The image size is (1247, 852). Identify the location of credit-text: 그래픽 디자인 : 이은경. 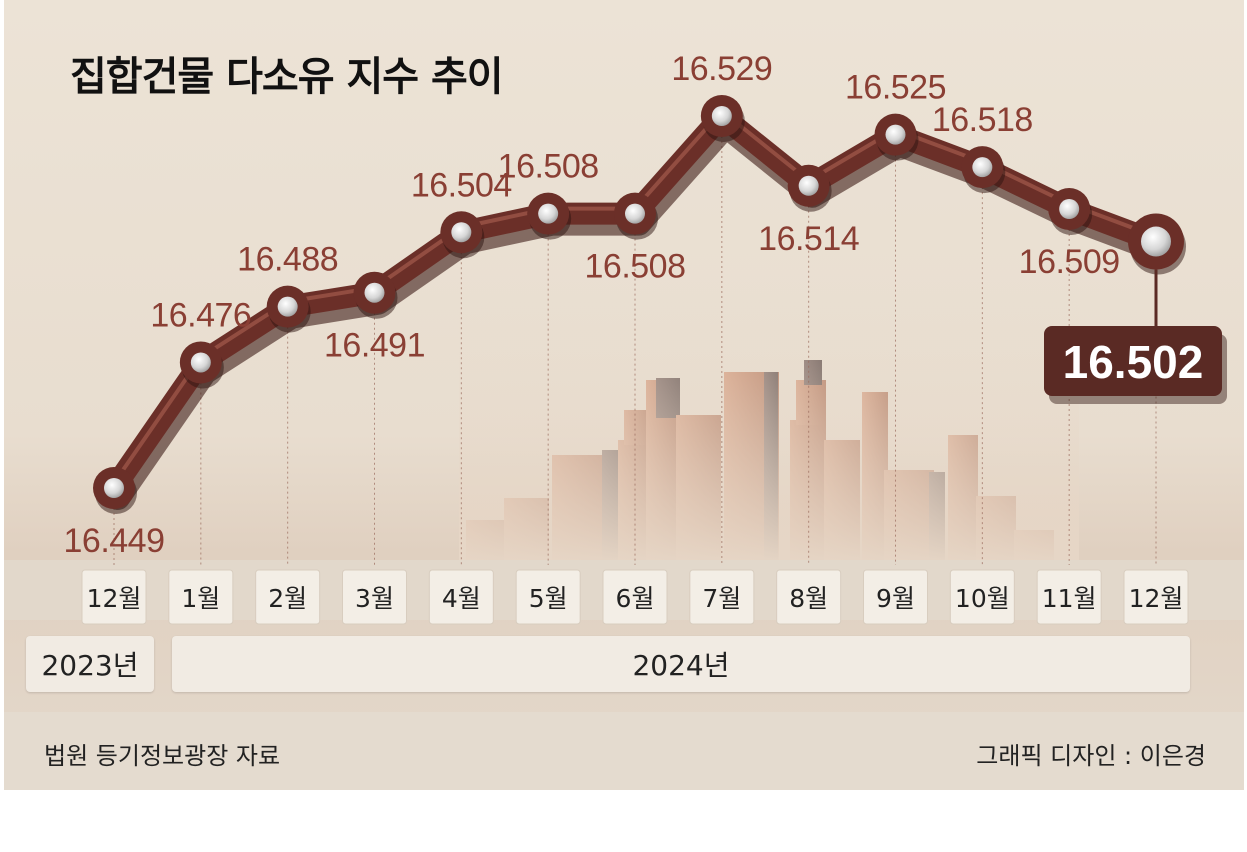
(1091, 756).